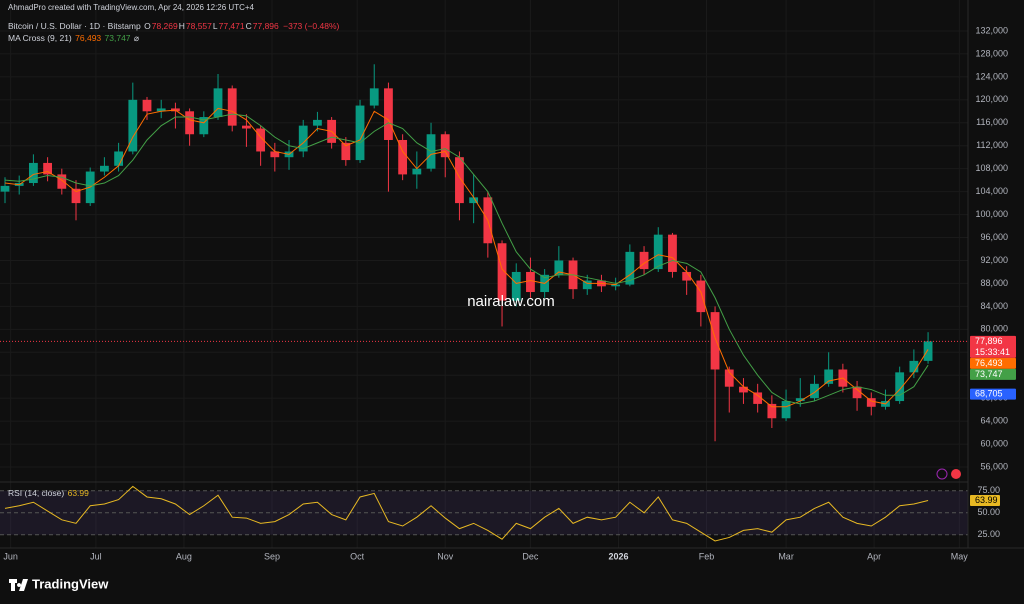 This screenshot has height=604, width=1024. What do you see at coordinates (445, 556) in the screenshot?
I see `x-tick-label: Nov` at bounding box center [445, 556].